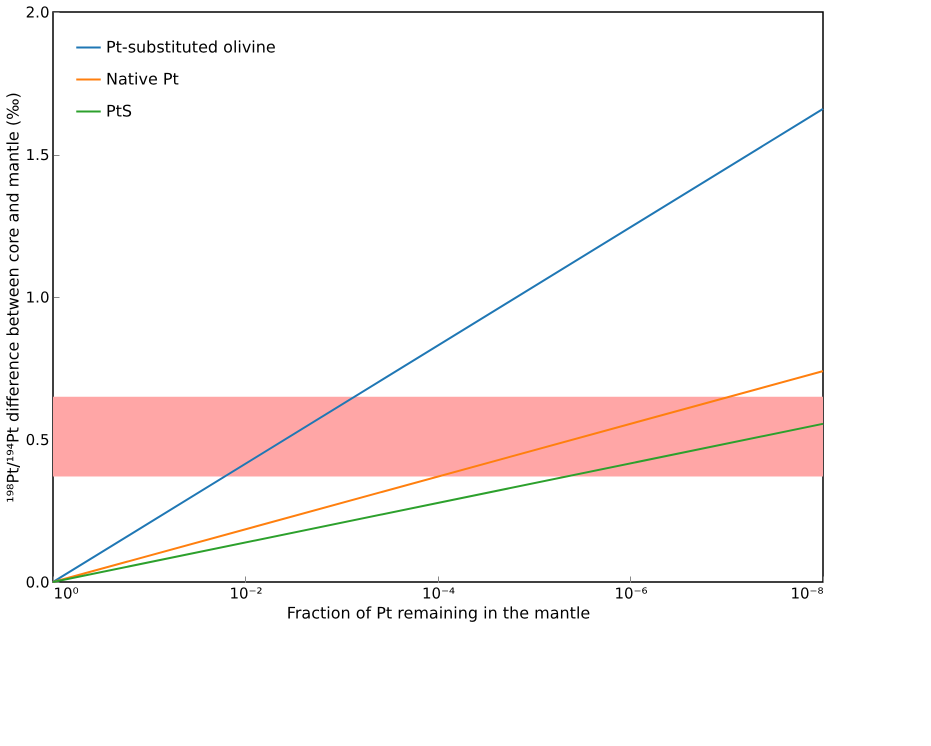 The height and width of the screenshot is (746, 931). I want to click on x-tick-label: 10⁻², so click(246, 593).